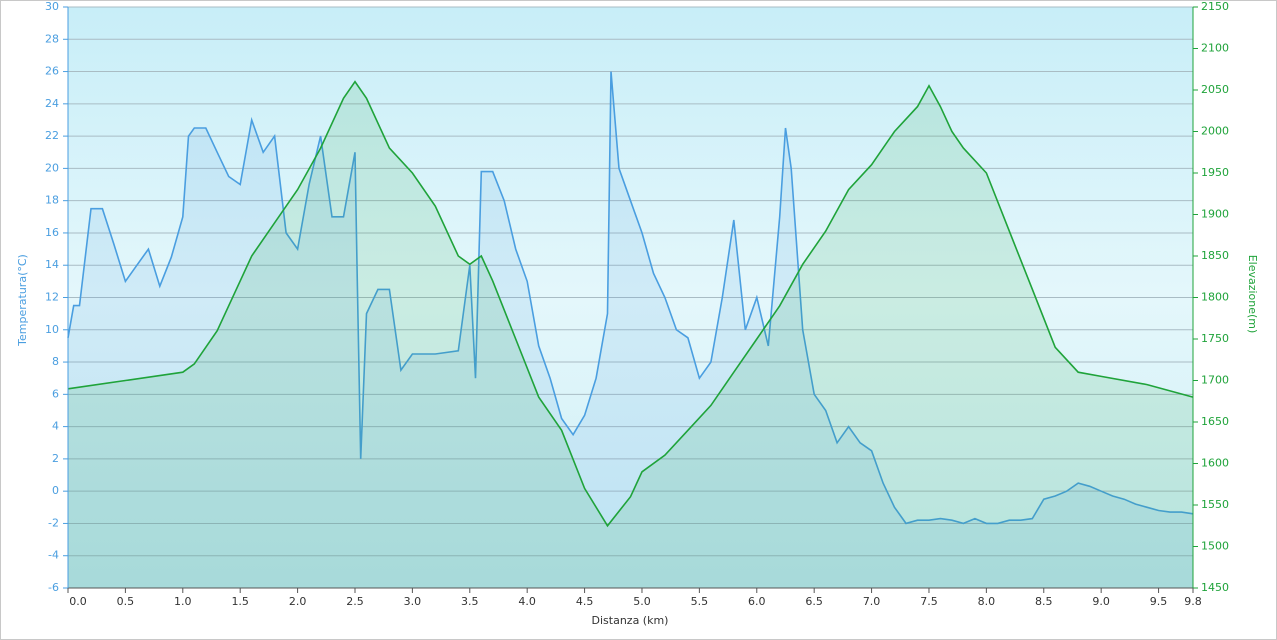 This screenshot has width=1277, height=640. What do you see at coordinates (1215, 338) in the screenshot?
I see `y2-tick-label: 1750` at bounding box center [1215, 338].